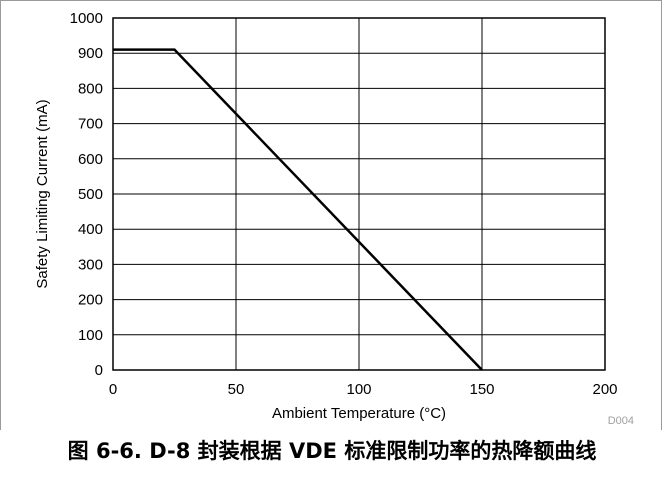 The image size is (664, 479). Describe the element at coordinates (90, 335) in the screenshot. I see `y-tick-label: 100` at that location.